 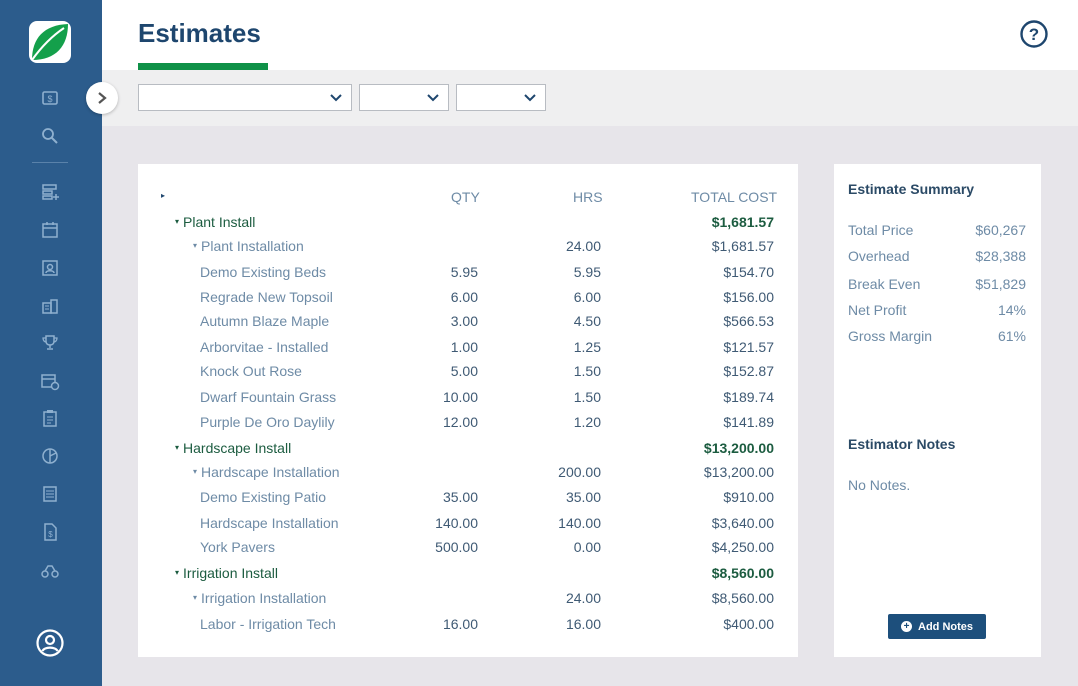 I want to click on invoice-icon: $, so click(x=50, y=532).